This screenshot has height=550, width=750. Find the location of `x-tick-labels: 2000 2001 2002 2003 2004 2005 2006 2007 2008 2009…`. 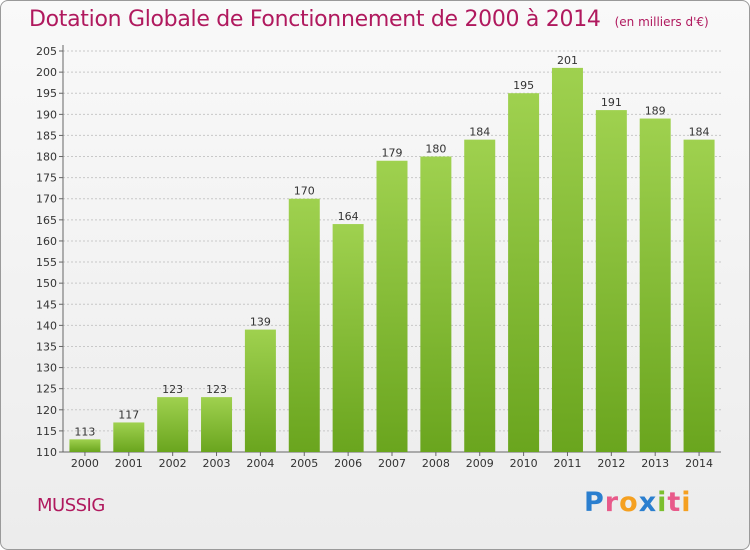

x-tick-labels: 2000 2001 2002 2003 2004 2005 2006 2007 2008 2009… is located at coordinates (392, 463).